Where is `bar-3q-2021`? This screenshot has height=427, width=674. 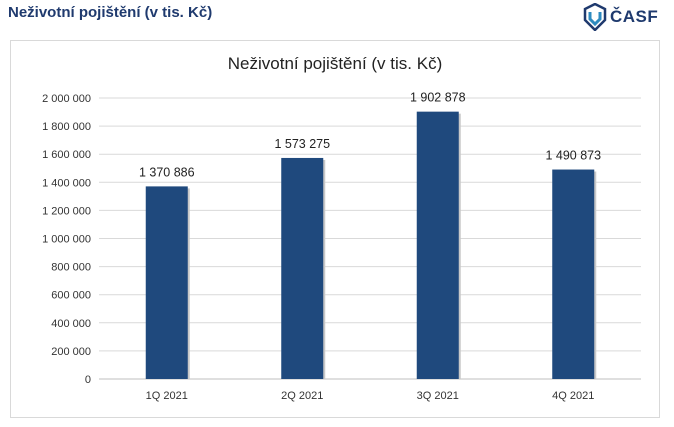 bar-3q-2021 is located at coordinates (437, 245).